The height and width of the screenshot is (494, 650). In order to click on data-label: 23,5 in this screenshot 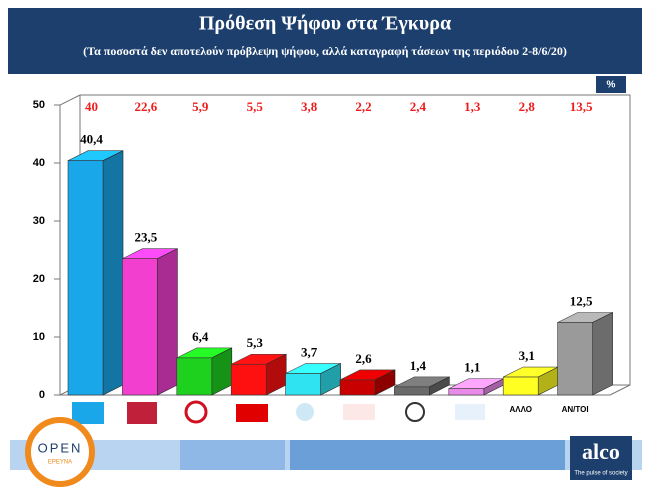, I will do `click(146, 237)`.